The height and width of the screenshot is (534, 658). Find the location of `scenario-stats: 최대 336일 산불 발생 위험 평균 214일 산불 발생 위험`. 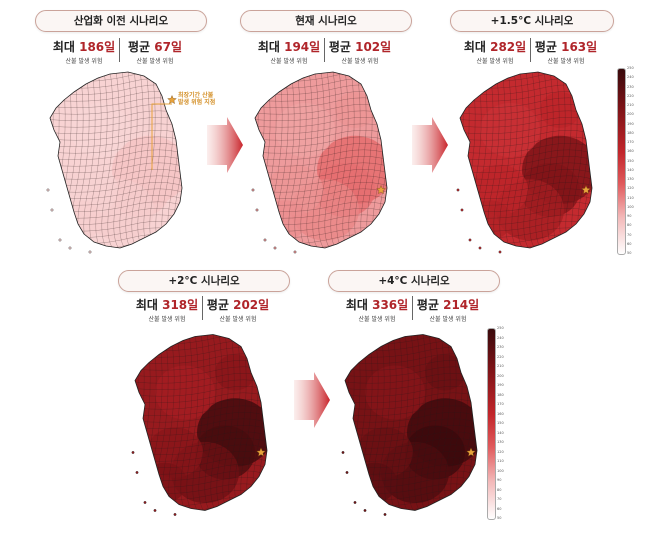

scenario-stats: 최대 336일 산불 발생 위험 평균 214일 산불 발생 위험 is located at coordinates (412, 309).